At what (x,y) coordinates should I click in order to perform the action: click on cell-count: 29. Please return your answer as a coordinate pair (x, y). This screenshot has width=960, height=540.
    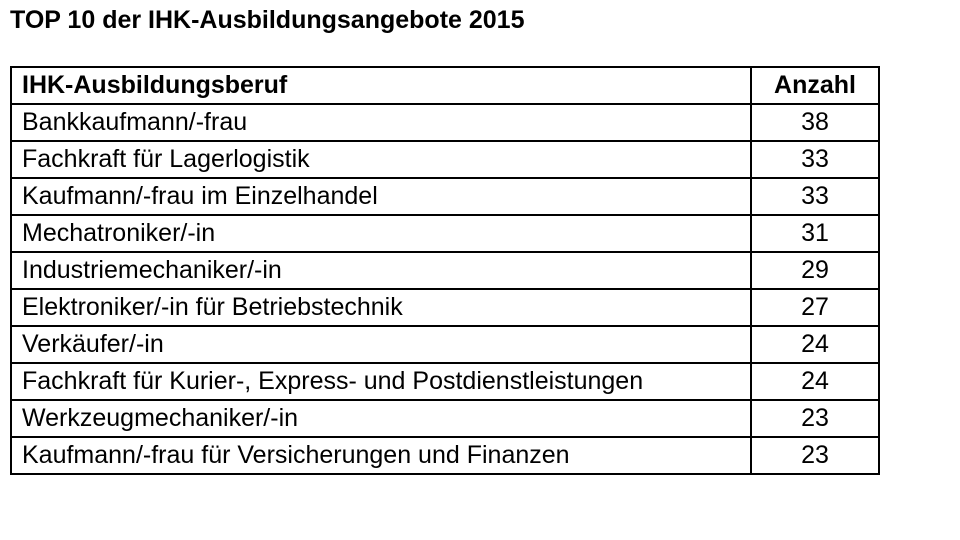
    Looking at the image, I should click on (815, 270).